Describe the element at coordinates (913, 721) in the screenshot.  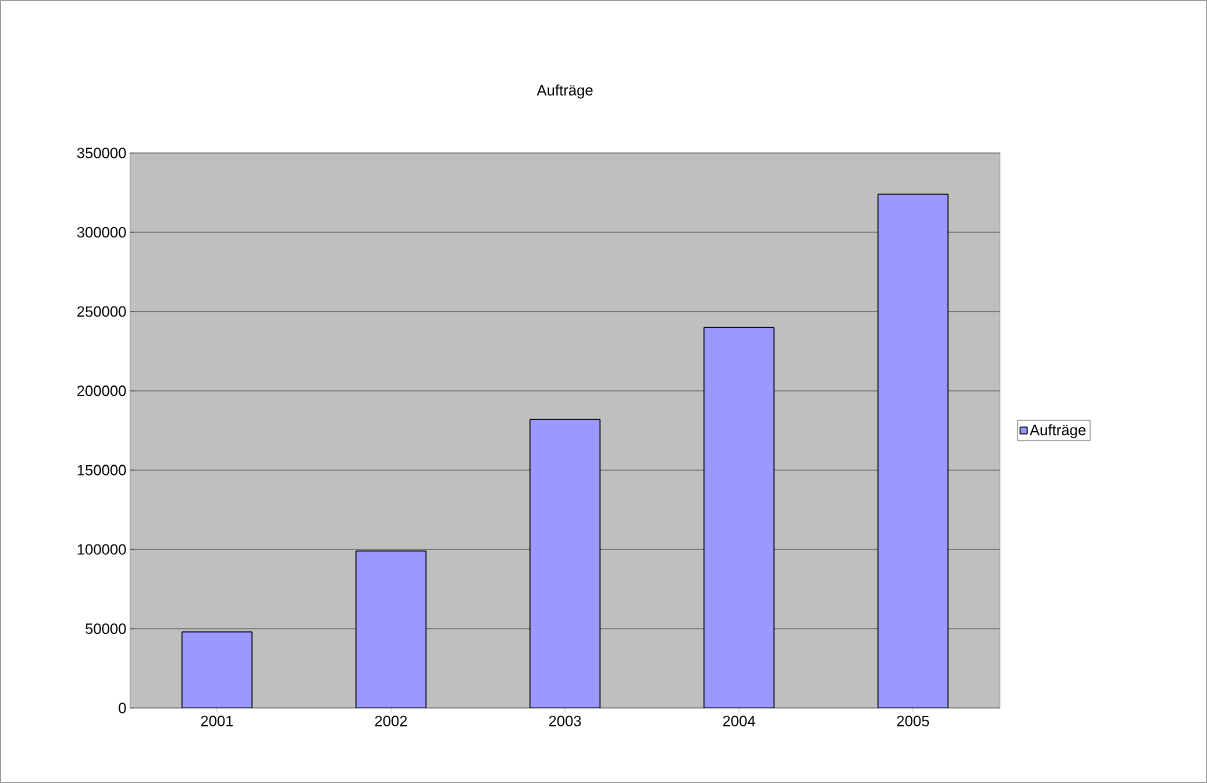
I see `x-tick-label: 2005` at that location.